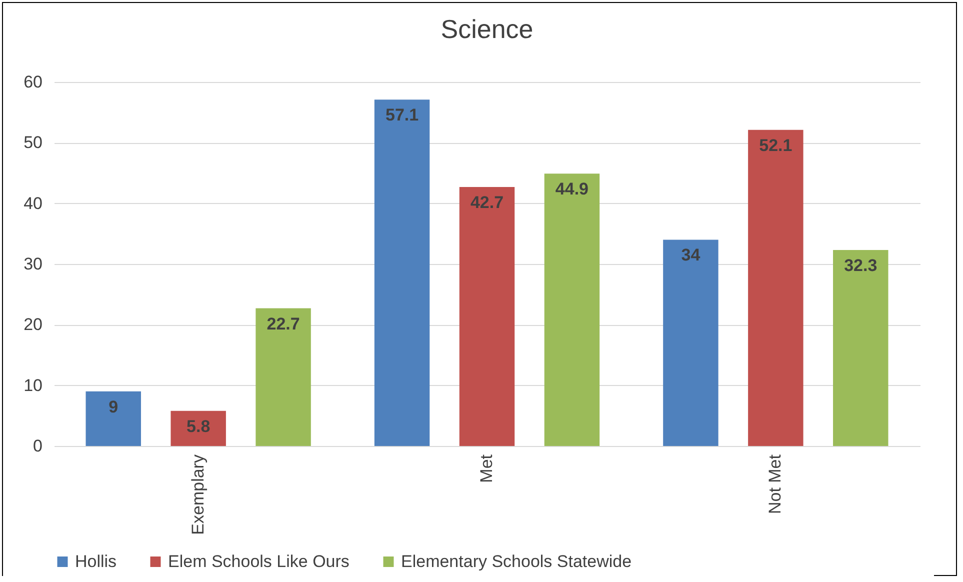 The image size is (963, 582). What do you see at coordinates (283, 324) in the screenshot?
I see `data-label: 22.7` at bounding box center [283, 324].